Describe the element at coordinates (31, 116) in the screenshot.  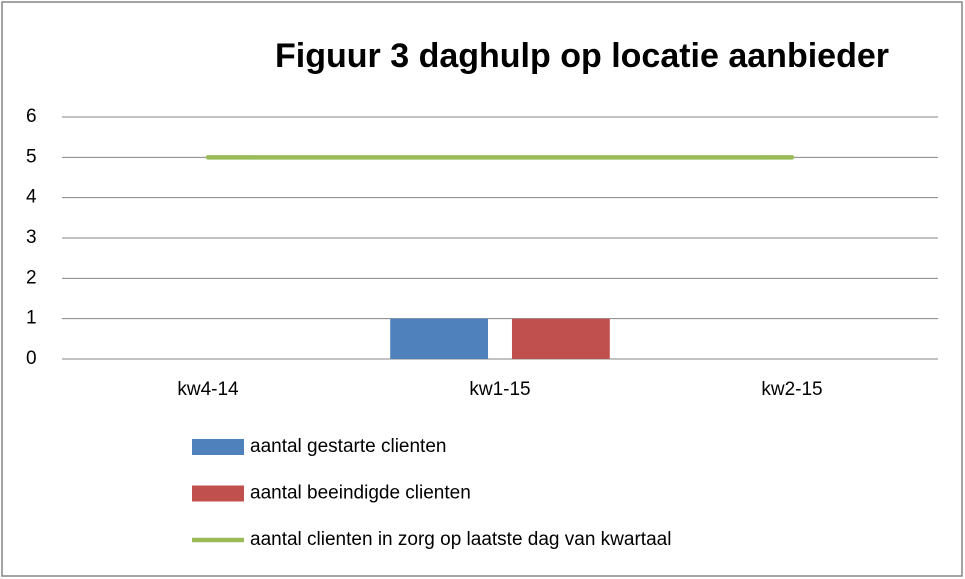
I see `y-tick-label: 6` at that location.